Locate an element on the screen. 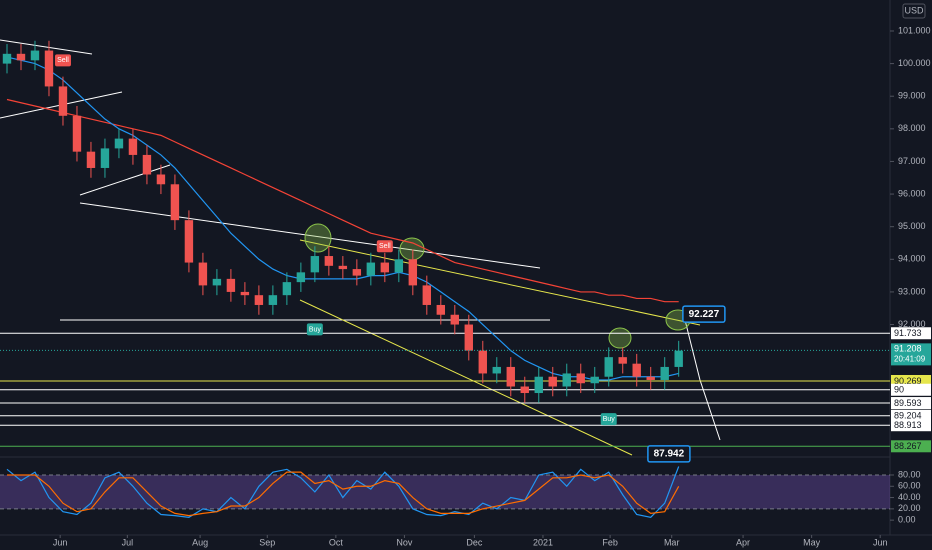 The image size is (932, 550). level-label: 90 is located at coordinates (899, 390).